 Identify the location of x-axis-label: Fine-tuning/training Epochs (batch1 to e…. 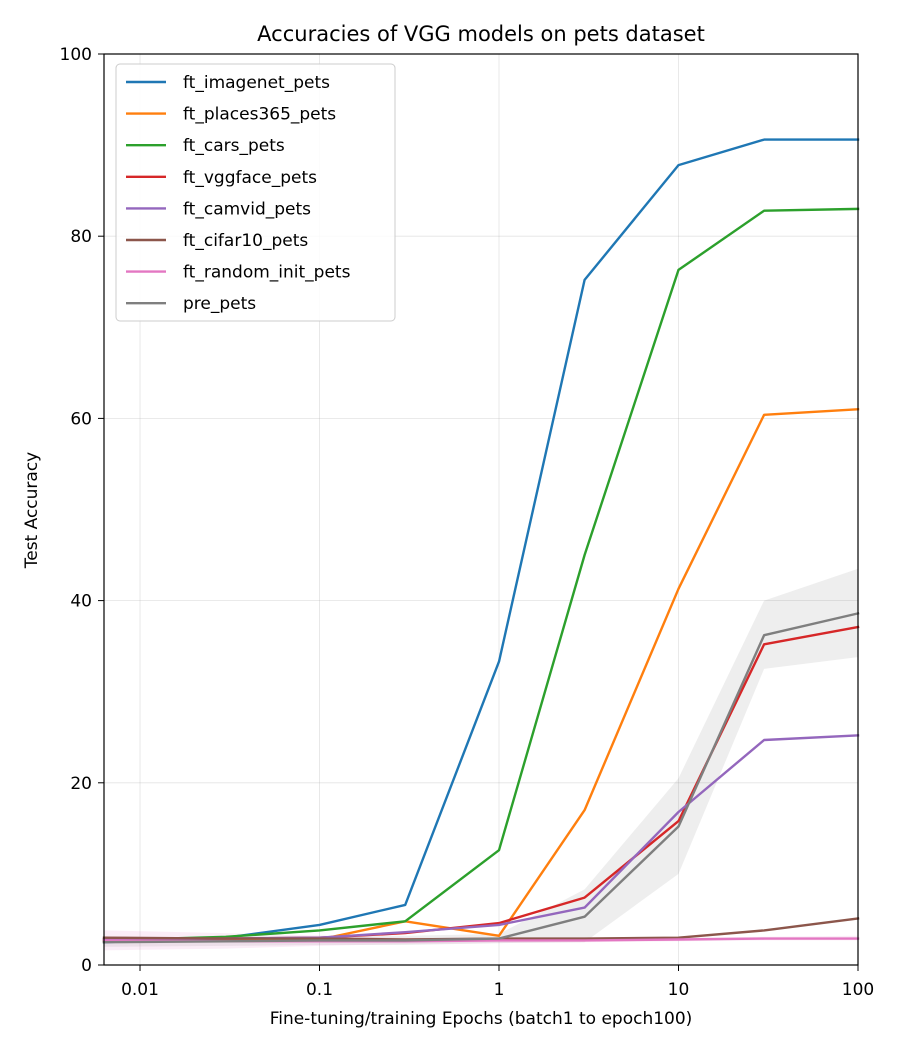
(481, 1019).